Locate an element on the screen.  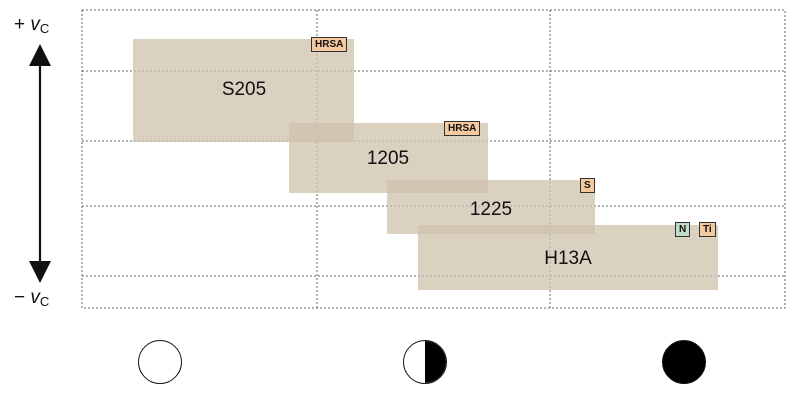
filled-circle-icon is located at coordinates (684, 362).